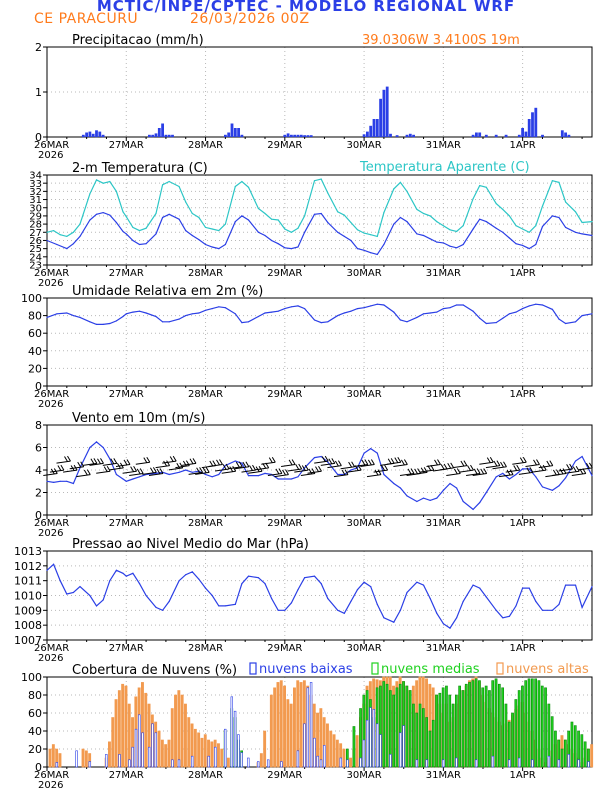 This screenshot has height=792, width=612. What do you see at coordinates (38, 447) in the screenshot?
I see `y-tick-label: 6` at bounding box center [38, 447].